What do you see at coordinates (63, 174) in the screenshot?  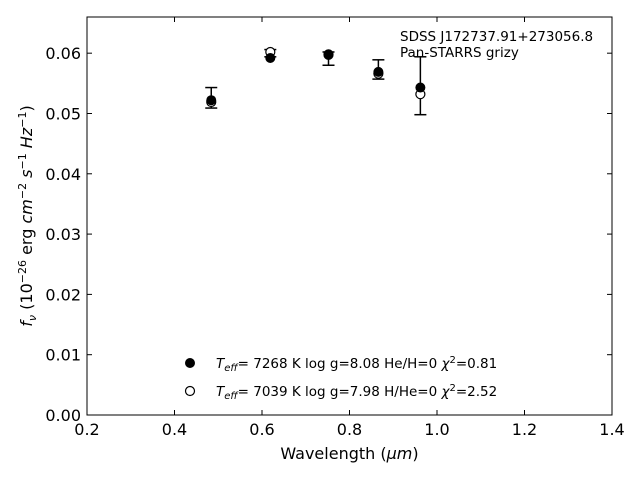 I see `y-tick-label: 0.04` at bounding box center [63, 174].